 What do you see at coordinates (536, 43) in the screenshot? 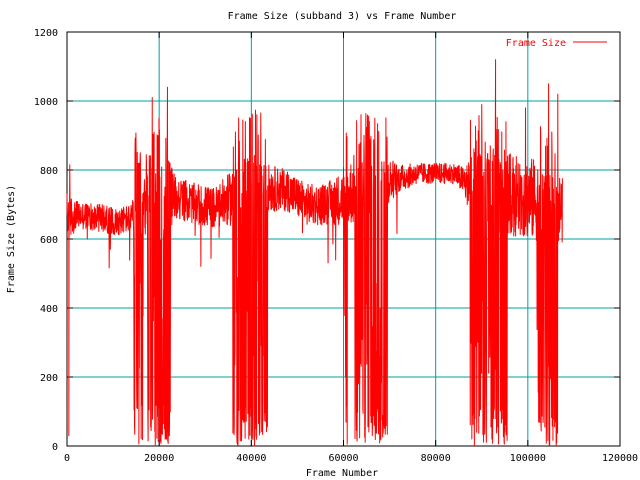
I see `legend-label: Frame Size` at bounding box center [536, 43].